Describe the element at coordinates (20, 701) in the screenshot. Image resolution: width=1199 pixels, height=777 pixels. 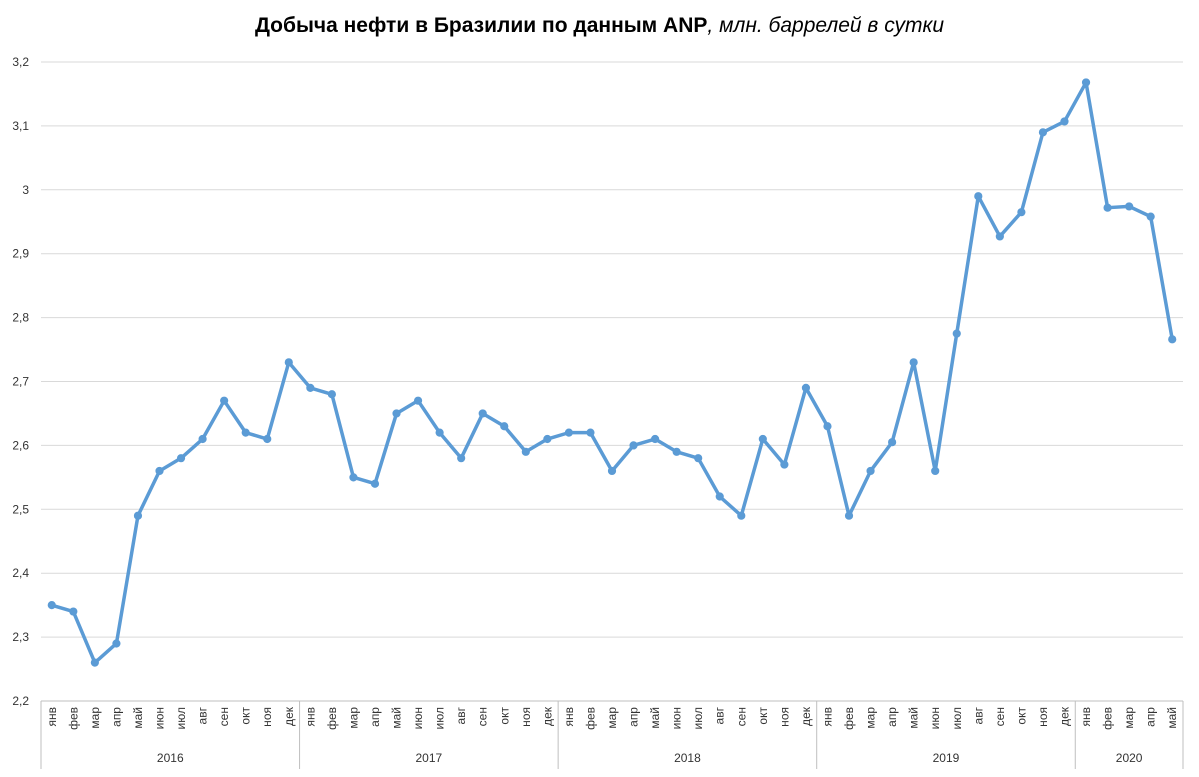
I see `y-tick-label: 2,2` at that location.